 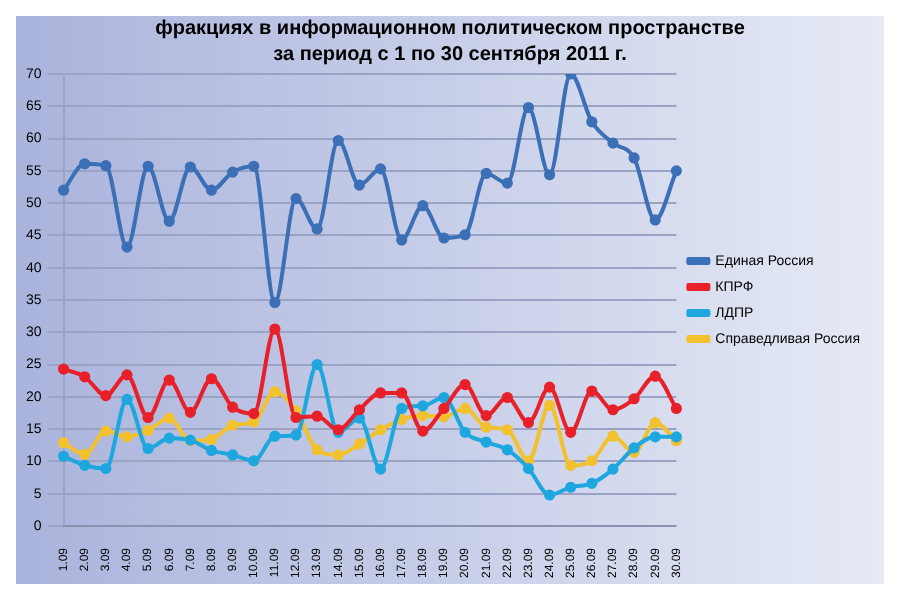 I want to click on chart-subtitle: за период с 1 по 30 сентября 2011 г., so click(x=450, y=54).